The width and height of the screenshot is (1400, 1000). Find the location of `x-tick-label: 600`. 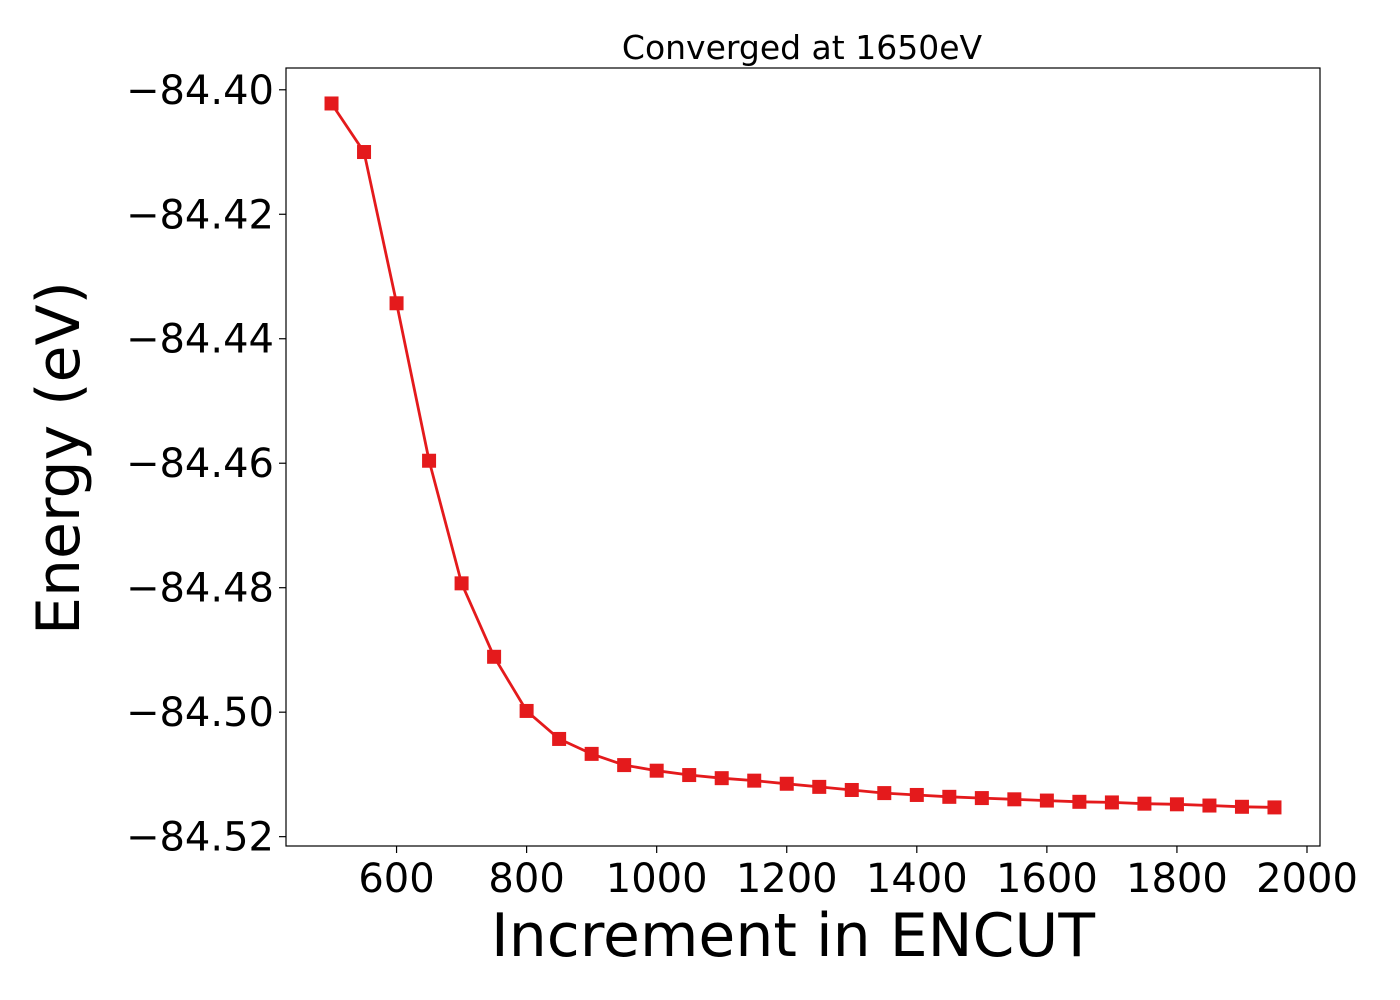

x-tick-label: 600 is located at coordinates (396, 879).